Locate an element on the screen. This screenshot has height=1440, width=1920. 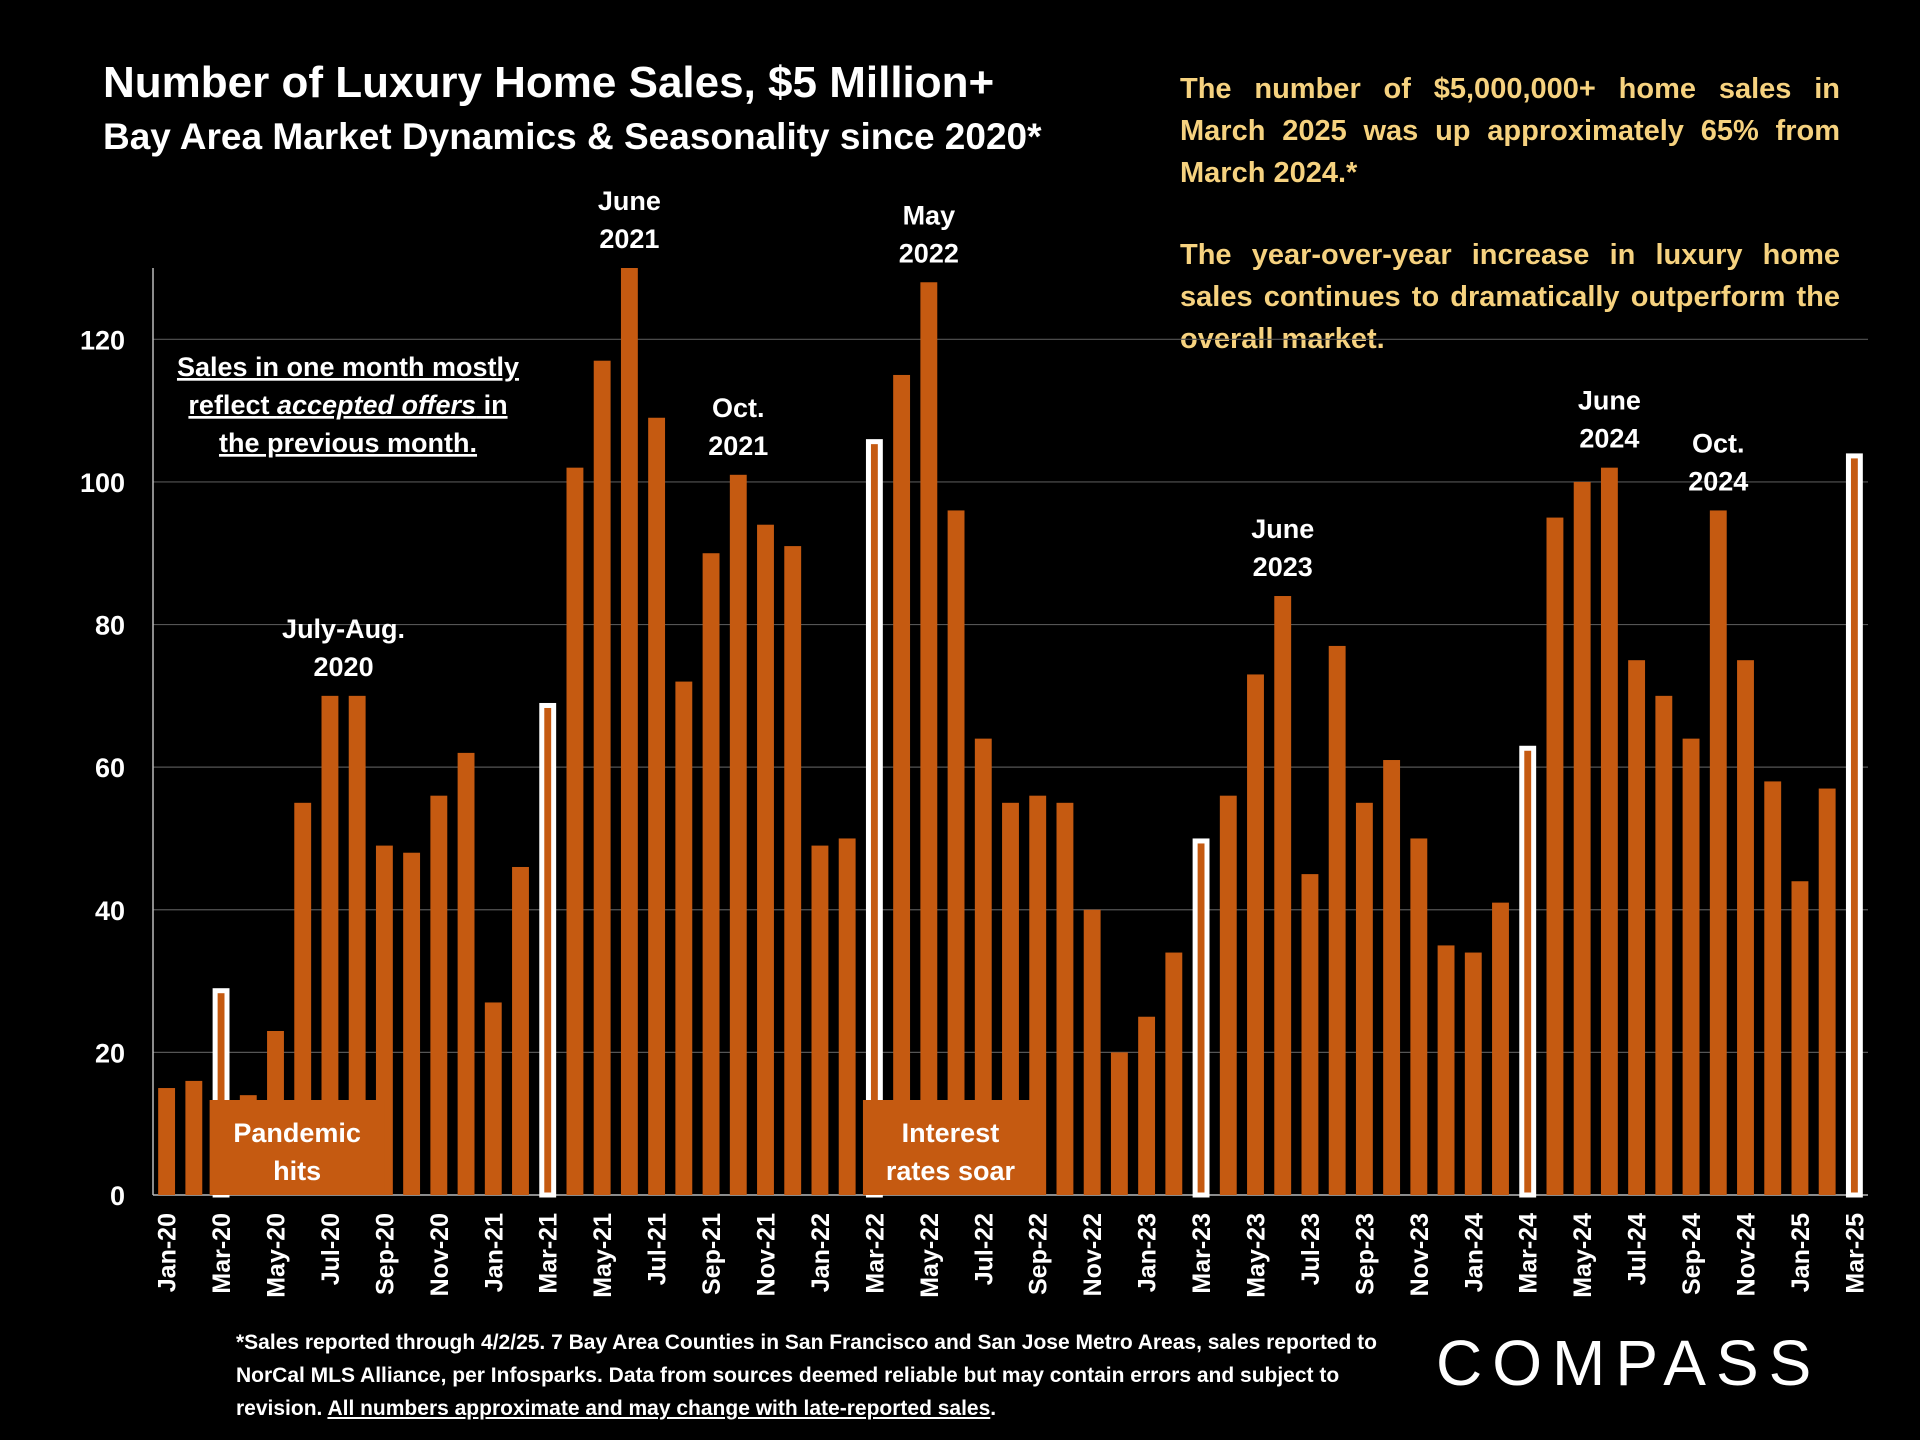
chart-title: Number of Luxury Home Sales, $5 Million+ is located at coordinates (549, 82).